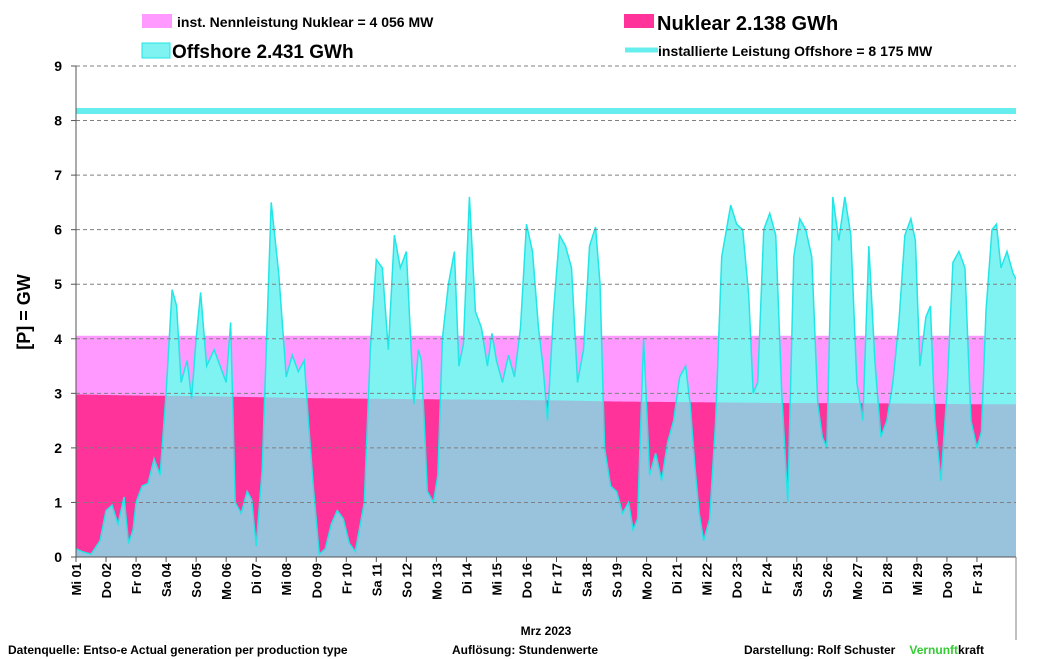  What do you see at coordinates (496, 579) in the screenshot?
I see `x-tick-label: Mi 15` at bounding box center [496, 579].